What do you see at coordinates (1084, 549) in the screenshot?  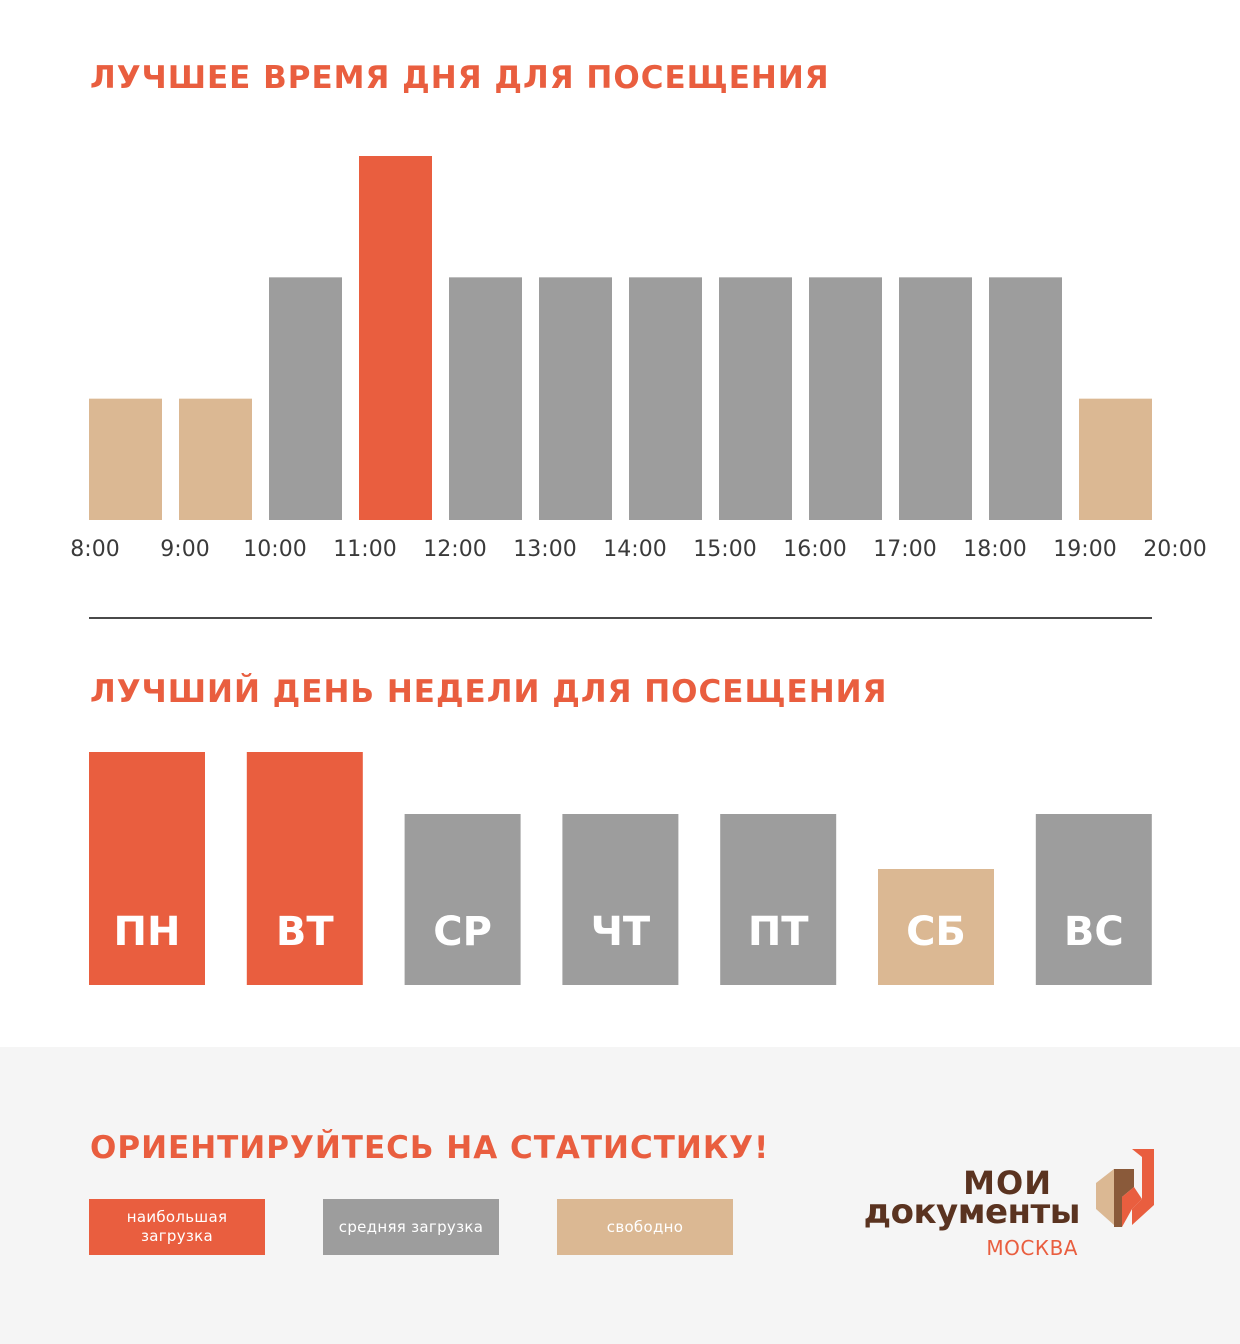 I see `time-tick-label: 19:00` at bounding box center [1084, 549].